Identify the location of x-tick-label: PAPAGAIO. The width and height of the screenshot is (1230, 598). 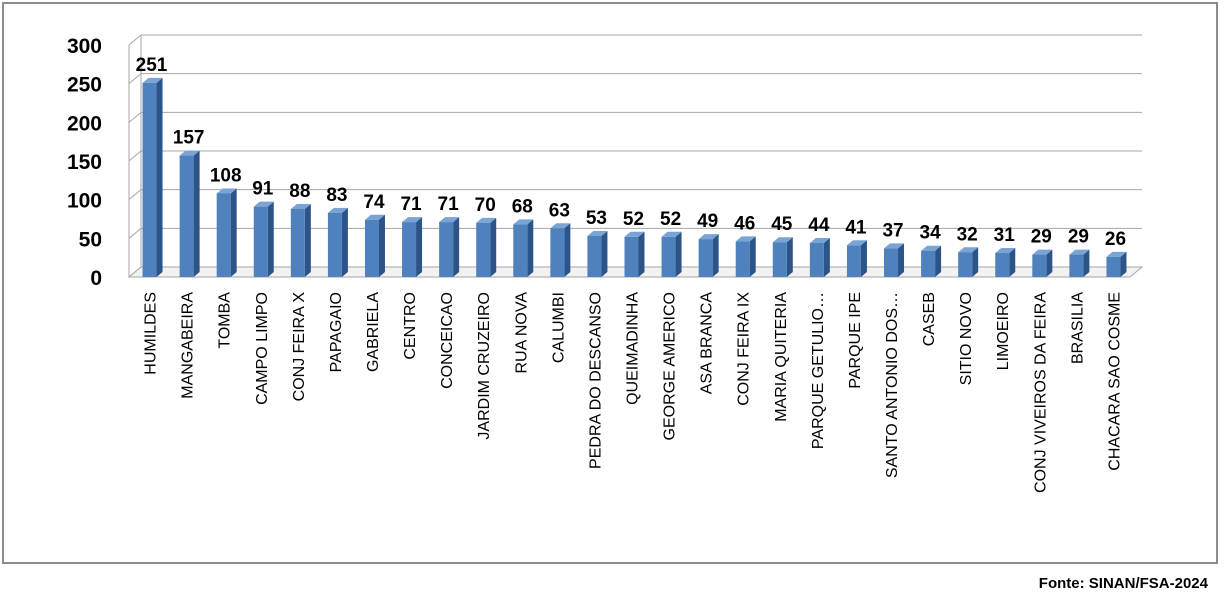
(336, 332).